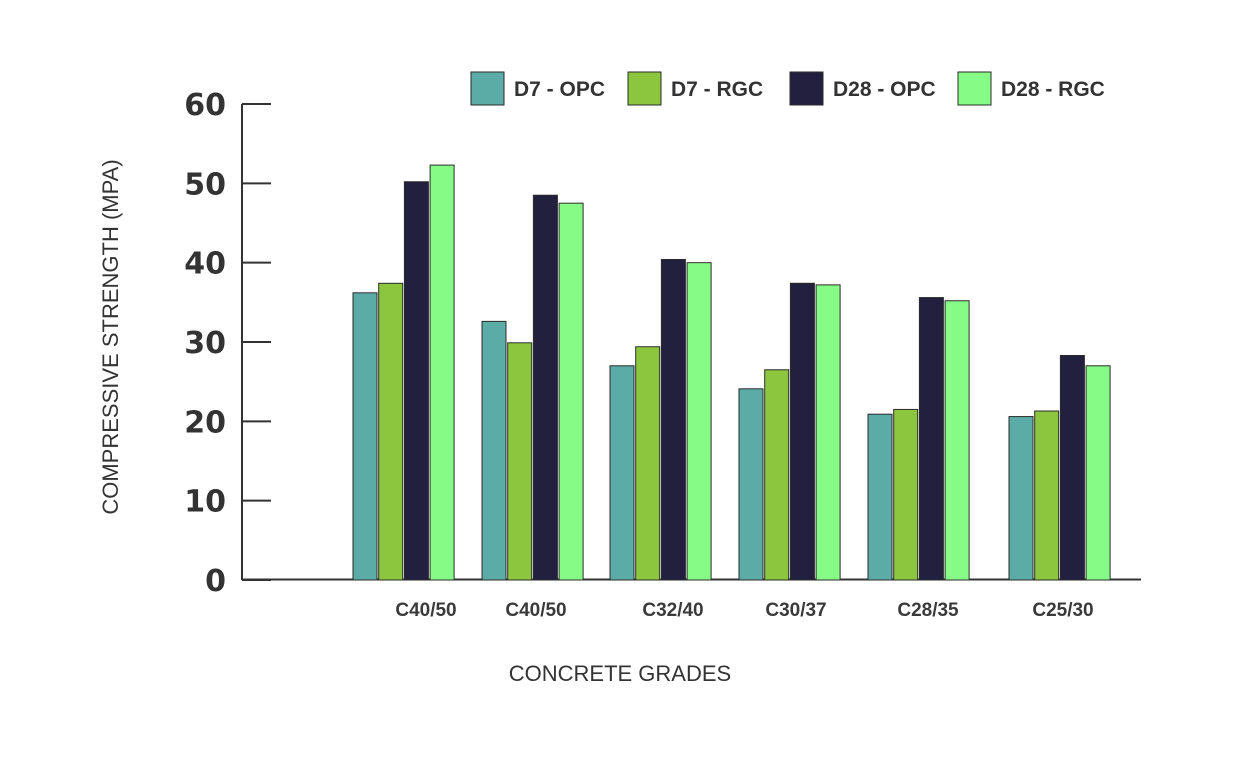  Describe the element at coordinates (787, 88) in the screenshot. I see `legend: D7 - OPC D7 - RGC D28 - OPC D28 - RGC` at that location.